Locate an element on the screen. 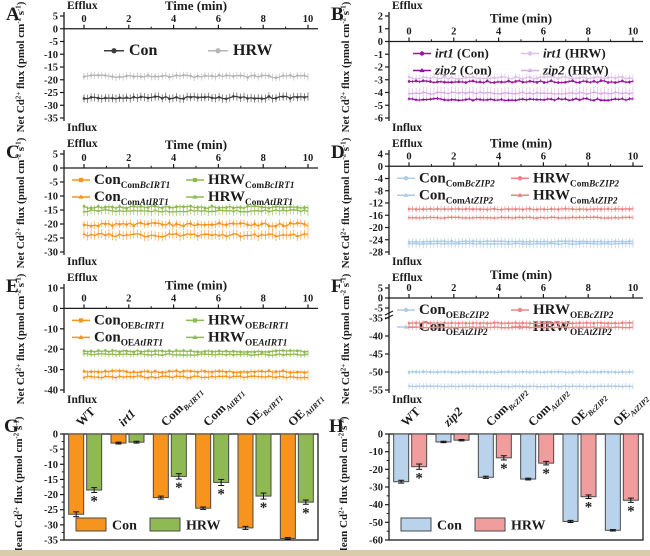 This screenshot has width=650, height=556. svg-text: irt1 (HRW) is located at coordinates (574, 53).